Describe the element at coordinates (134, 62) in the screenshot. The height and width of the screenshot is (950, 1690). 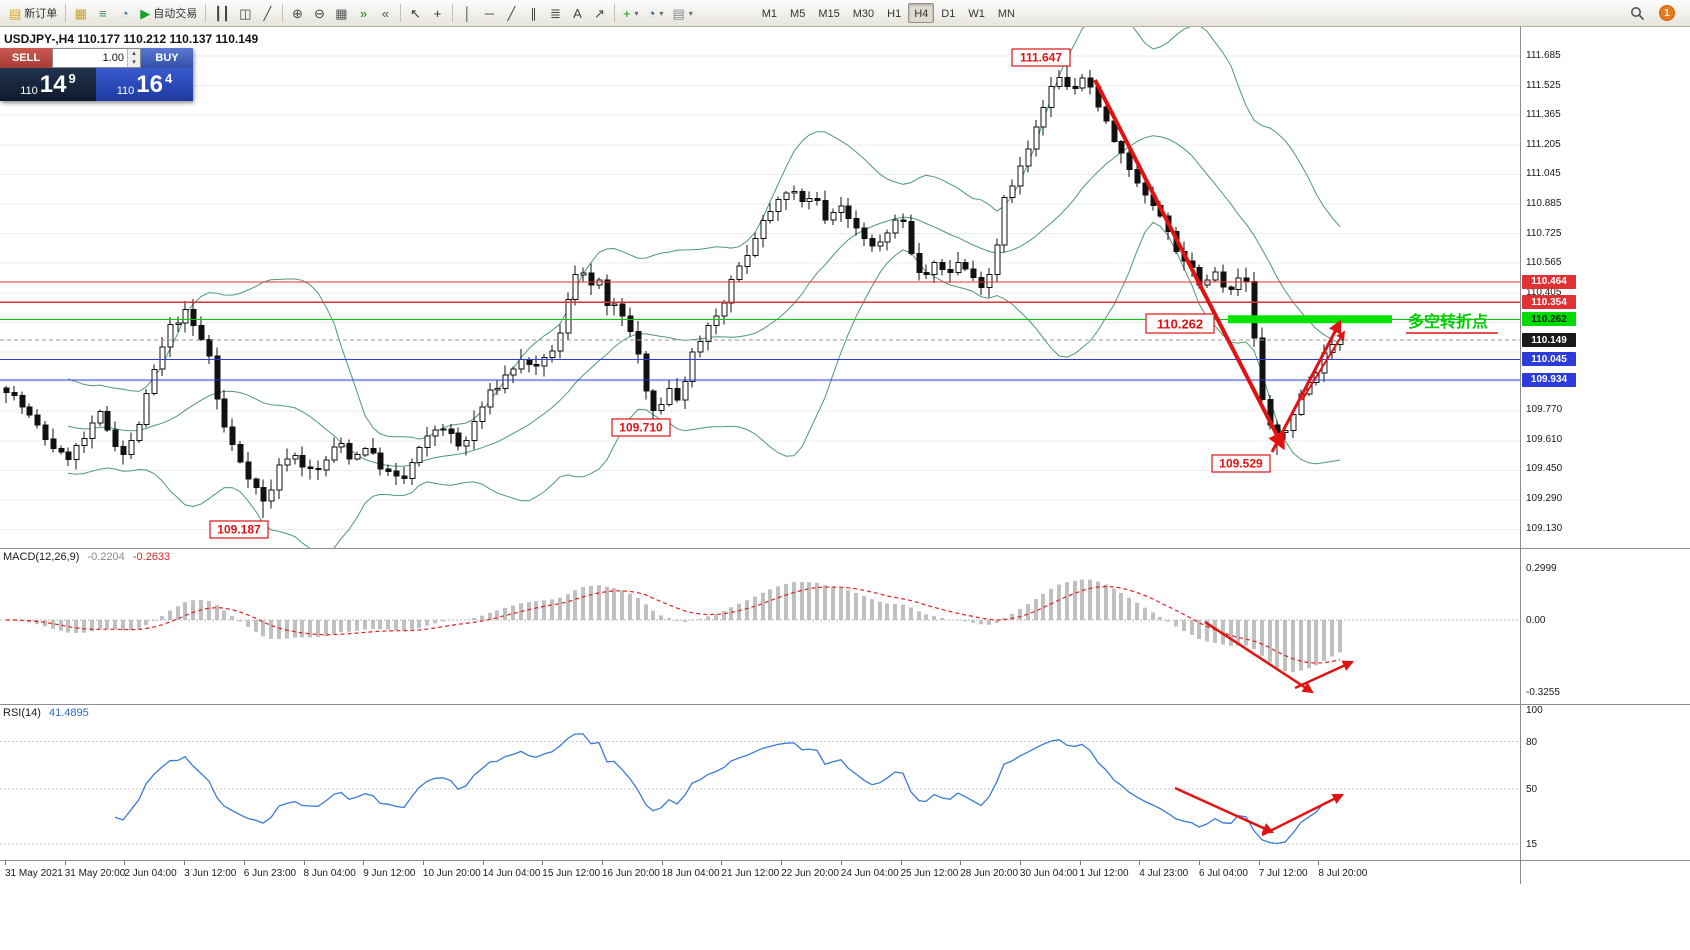
I see `lot-decrease-button: ▾` at that location.